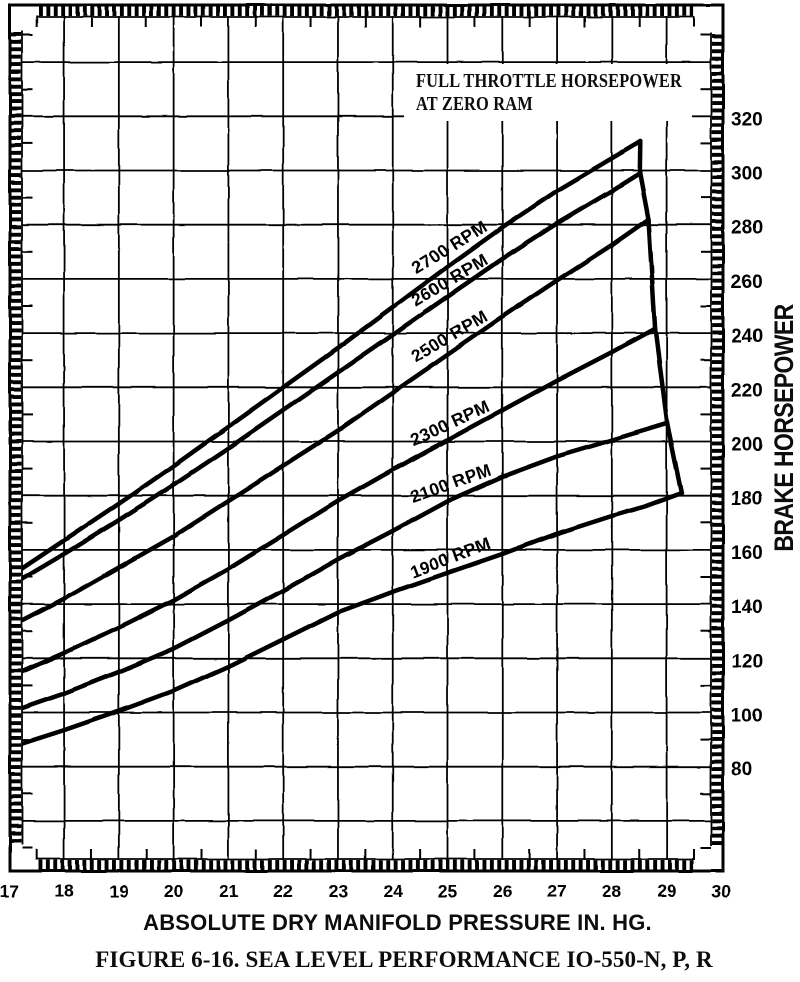 The image size is (800, 982). What do you see at coordinates (450, 557) in the screenshot?
I see `curve-label-1900-rpm: 1900 RPM` at bounding box center [450, 557].